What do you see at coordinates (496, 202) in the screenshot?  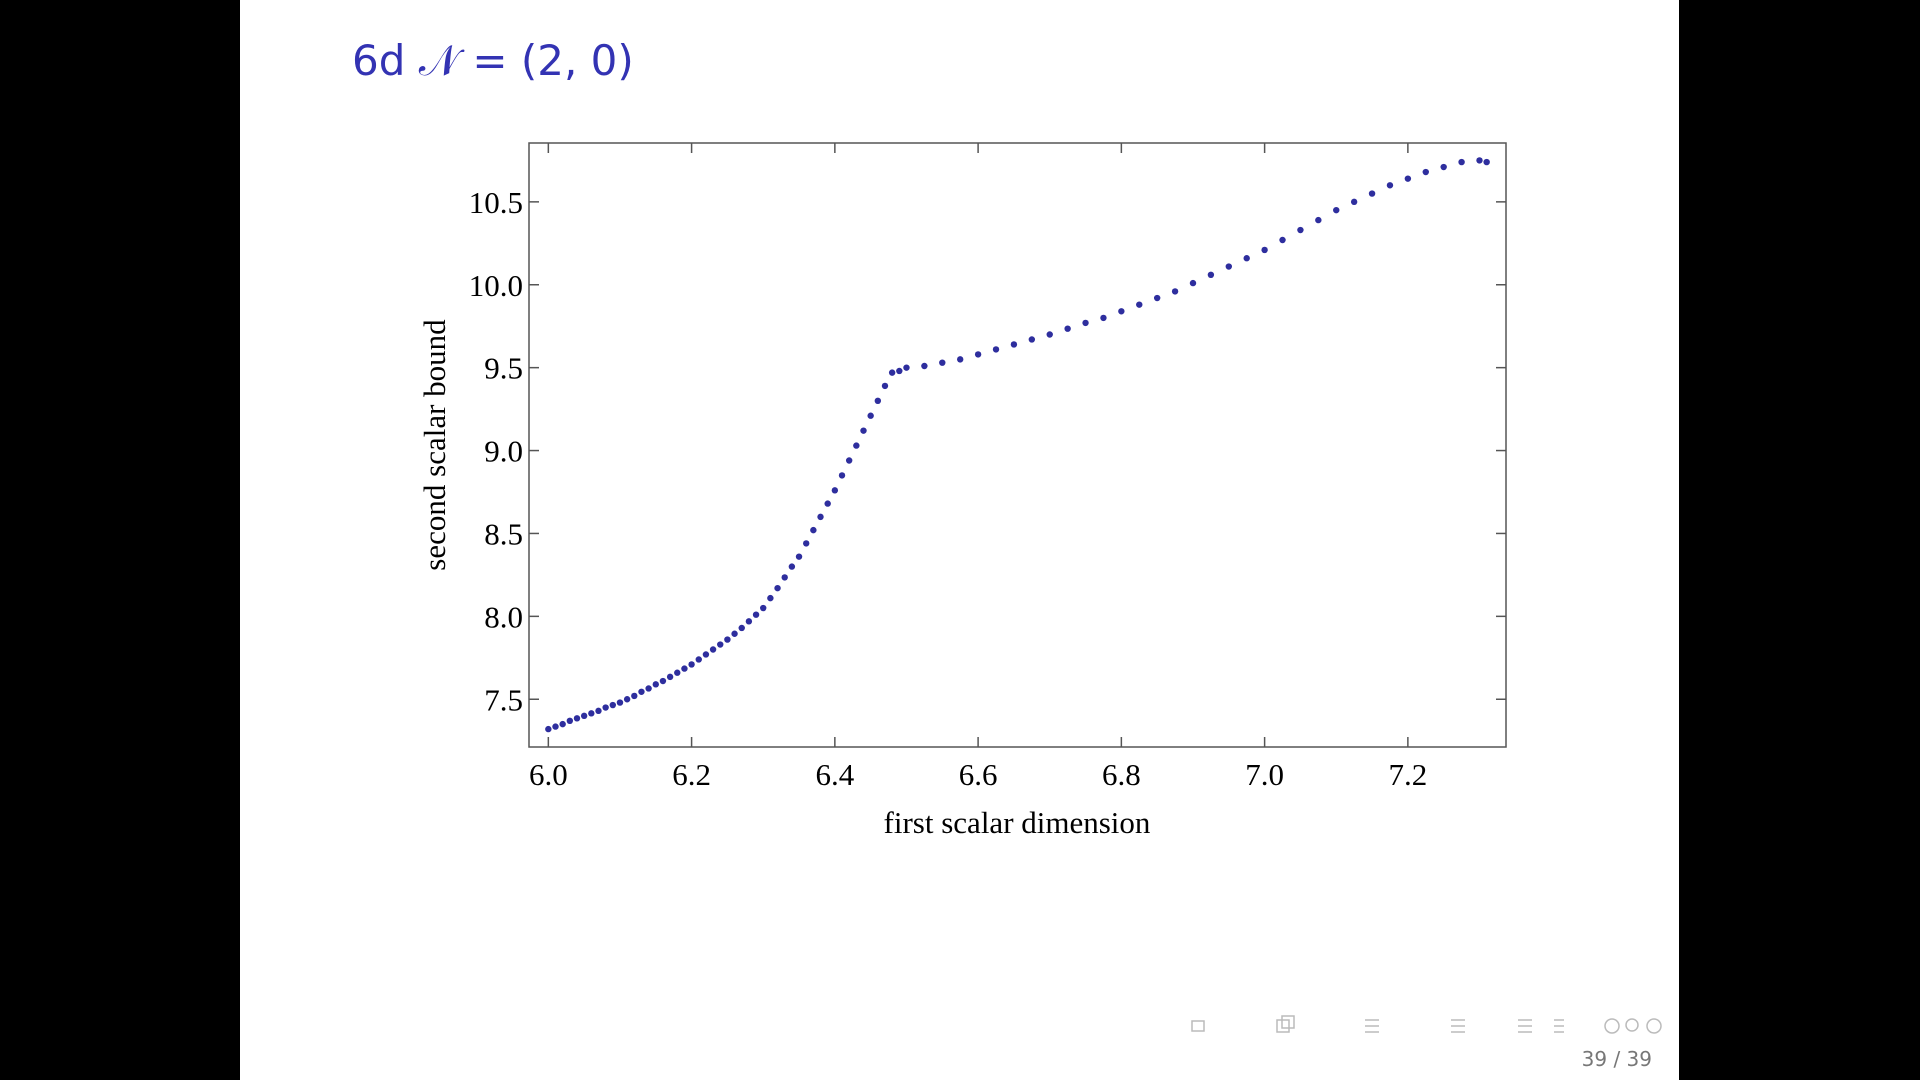 I see `y-tick-label: 10.5` at bounding box center [496, 202].